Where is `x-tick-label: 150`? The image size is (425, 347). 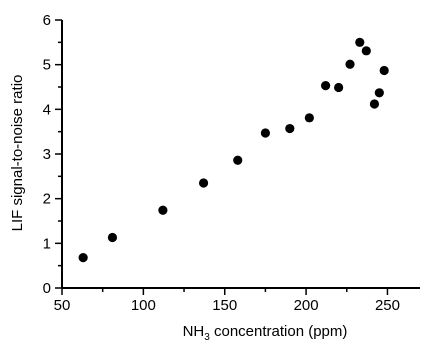
x-tick-label: 150 is located at coordinates (224, 305).